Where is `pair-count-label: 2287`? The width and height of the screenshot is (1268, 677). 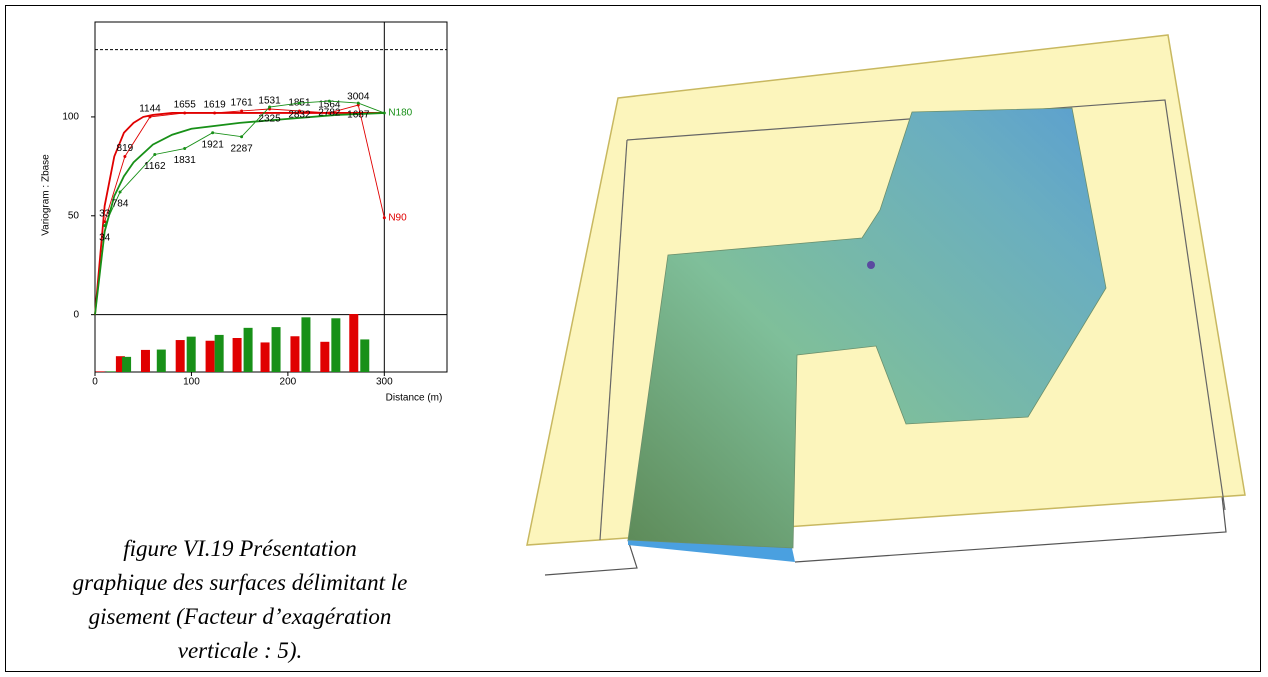 pair-count-label: 2287 is located at coordinates (241, 148).